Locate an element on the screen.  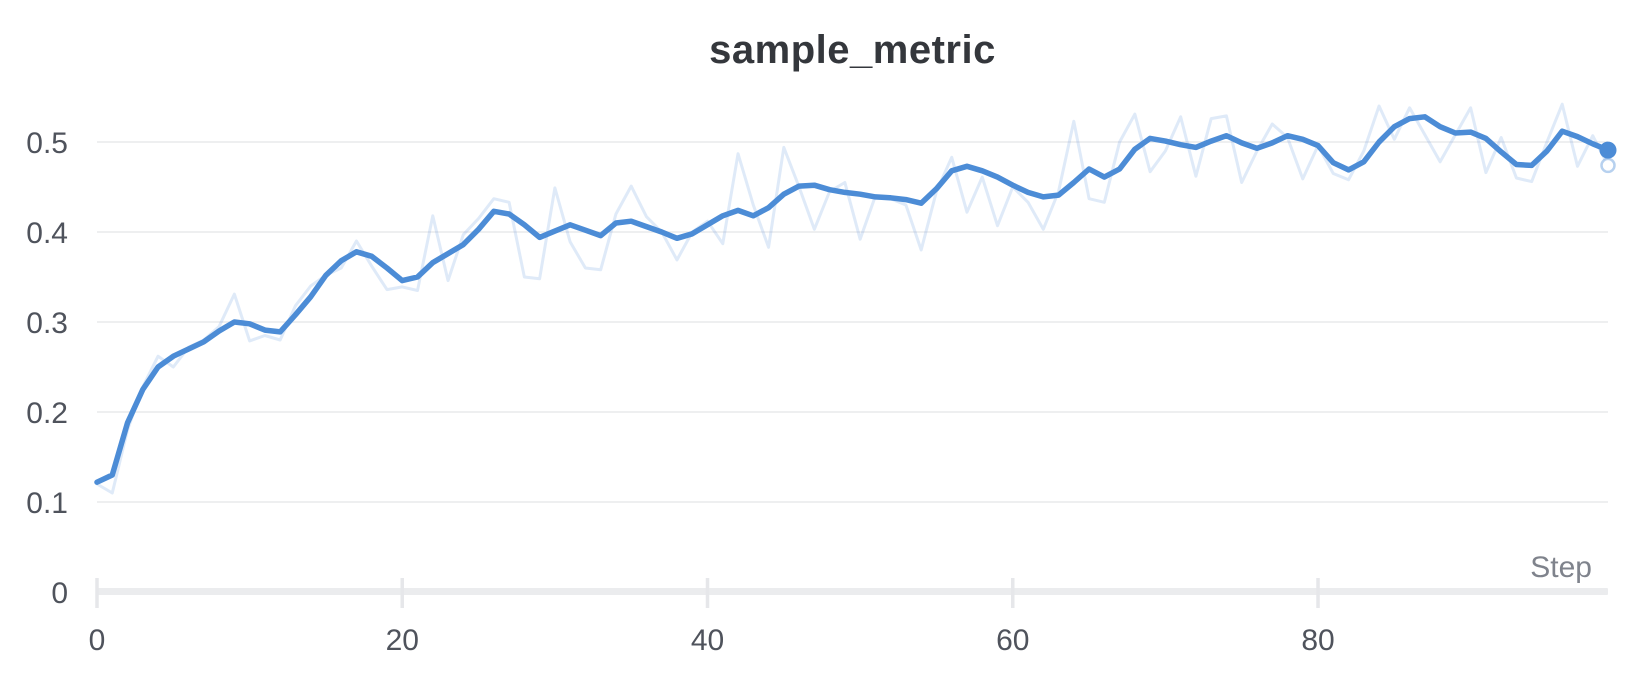
x-tick-label: 60 is located at coordinates (1012, 640).